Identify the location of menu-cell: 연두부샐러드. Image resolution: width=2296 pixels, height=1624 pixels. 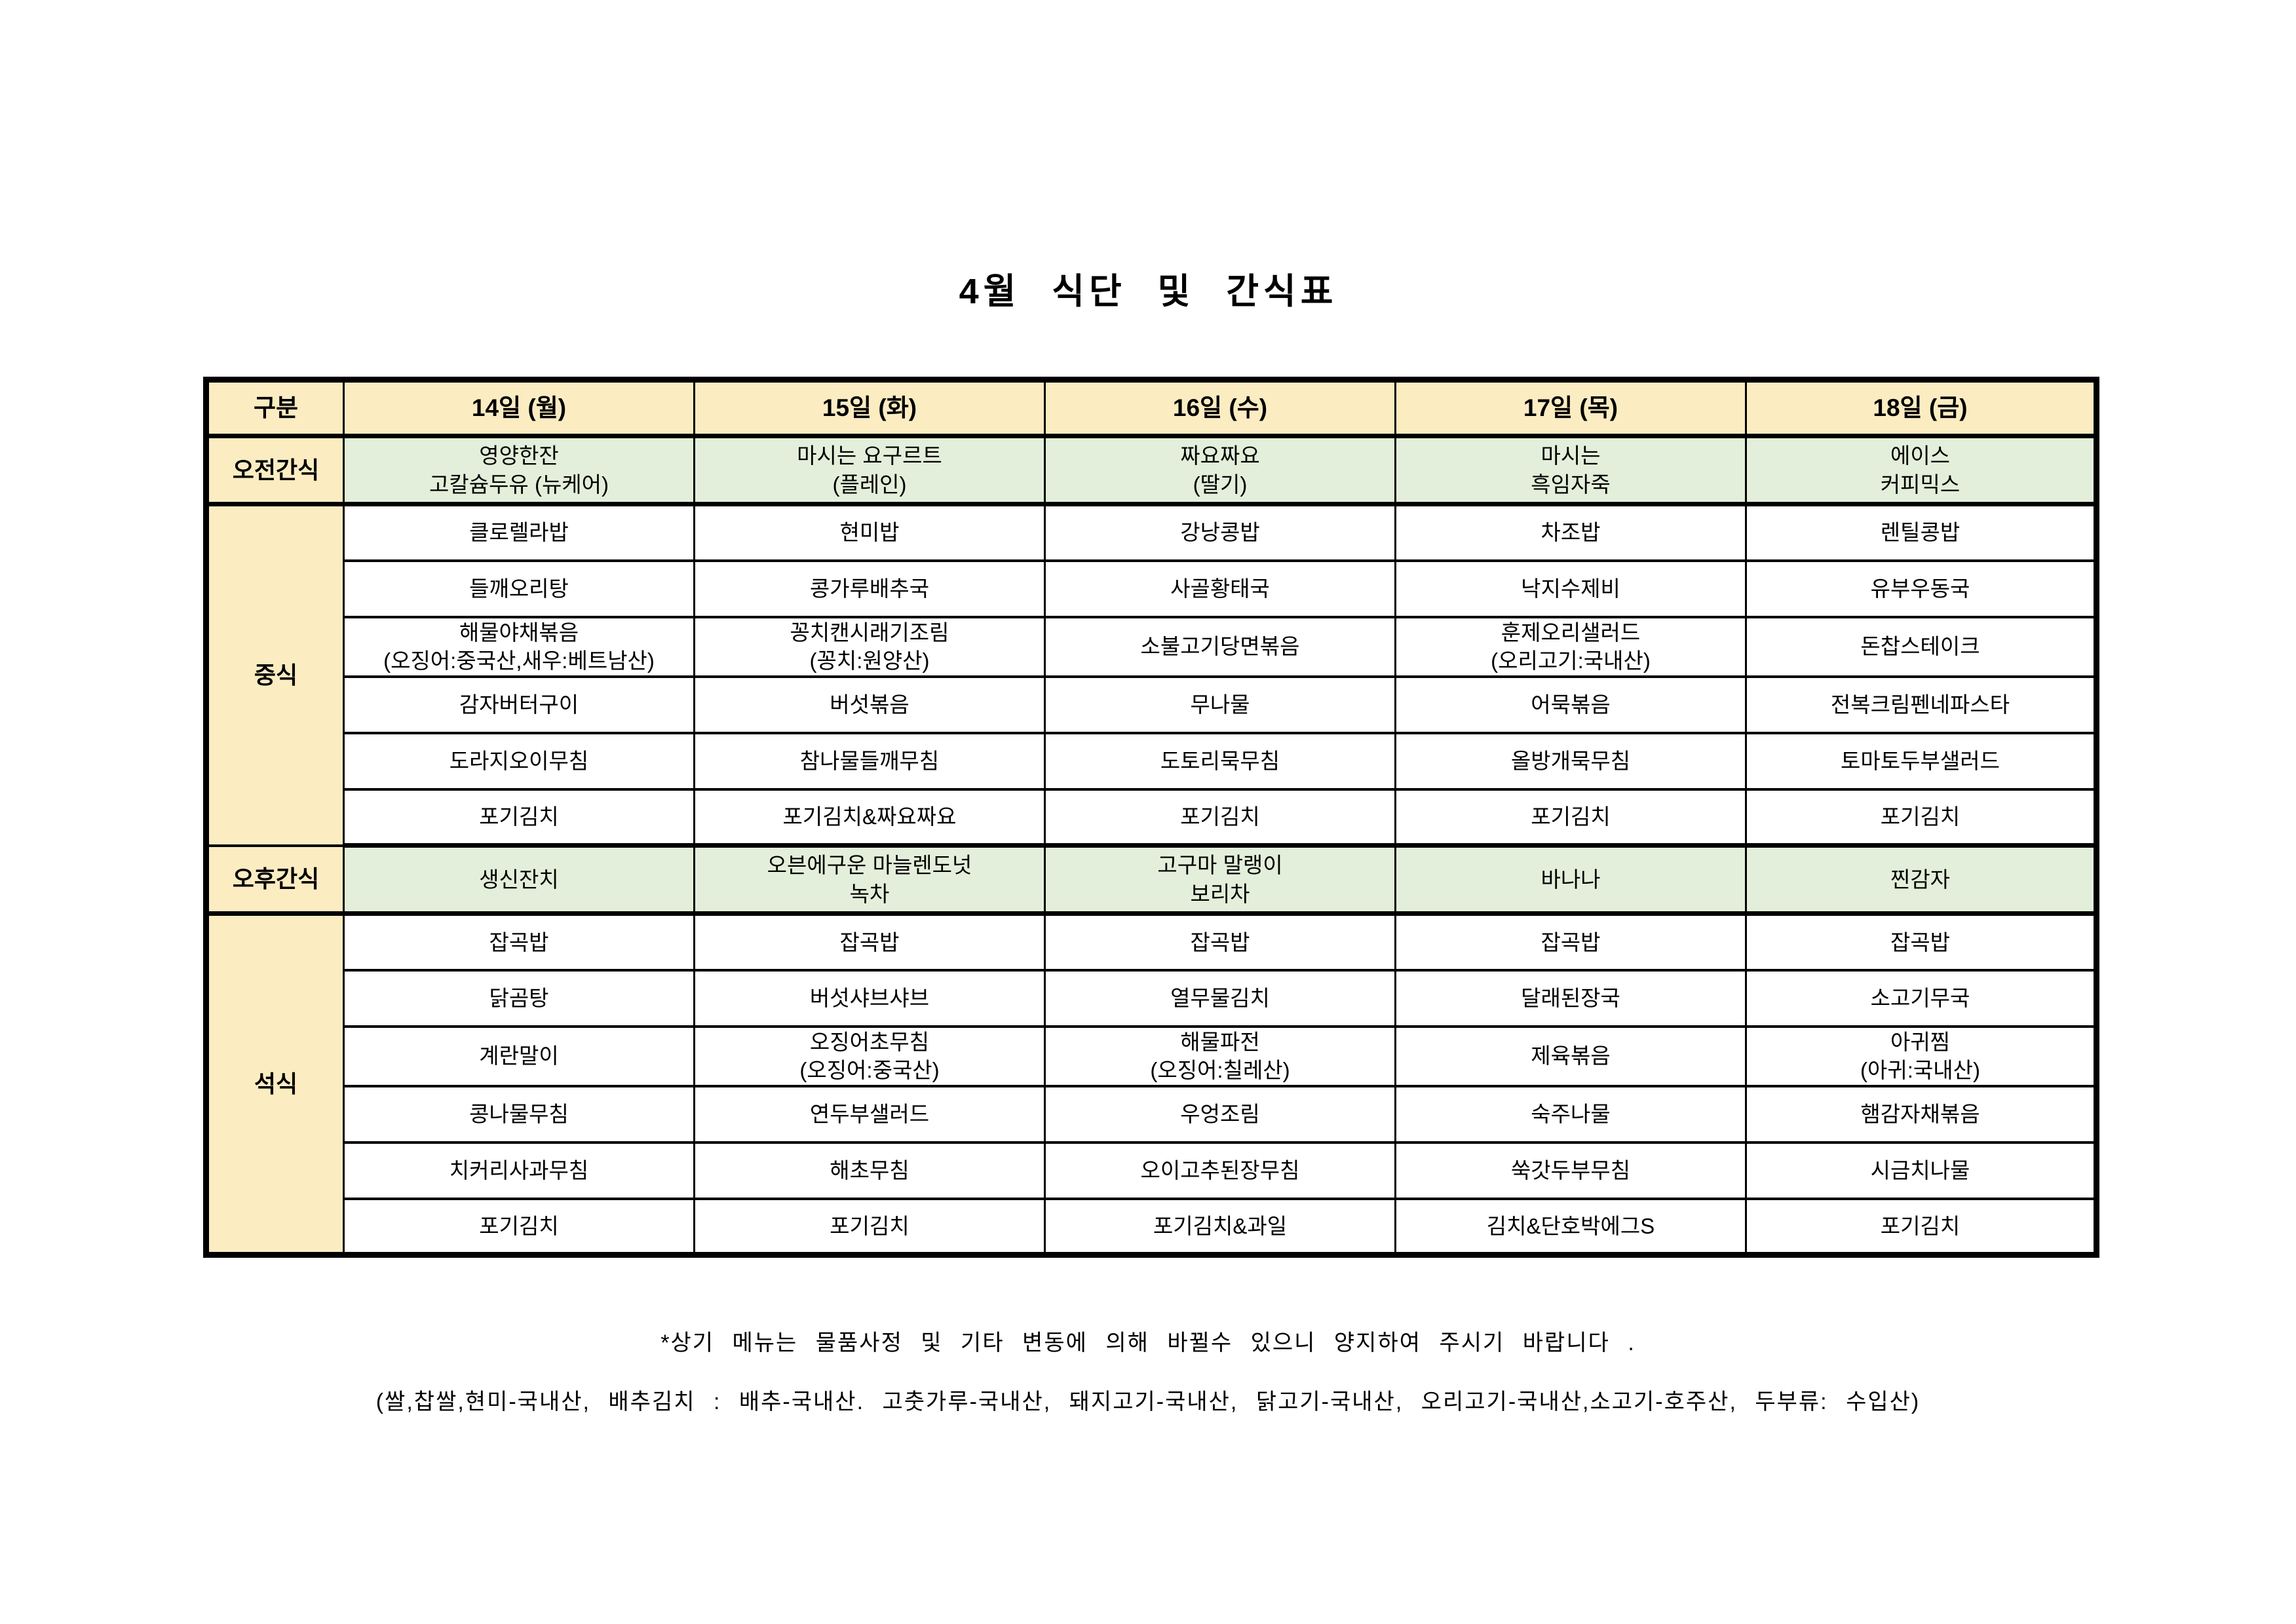
(869, 1114).